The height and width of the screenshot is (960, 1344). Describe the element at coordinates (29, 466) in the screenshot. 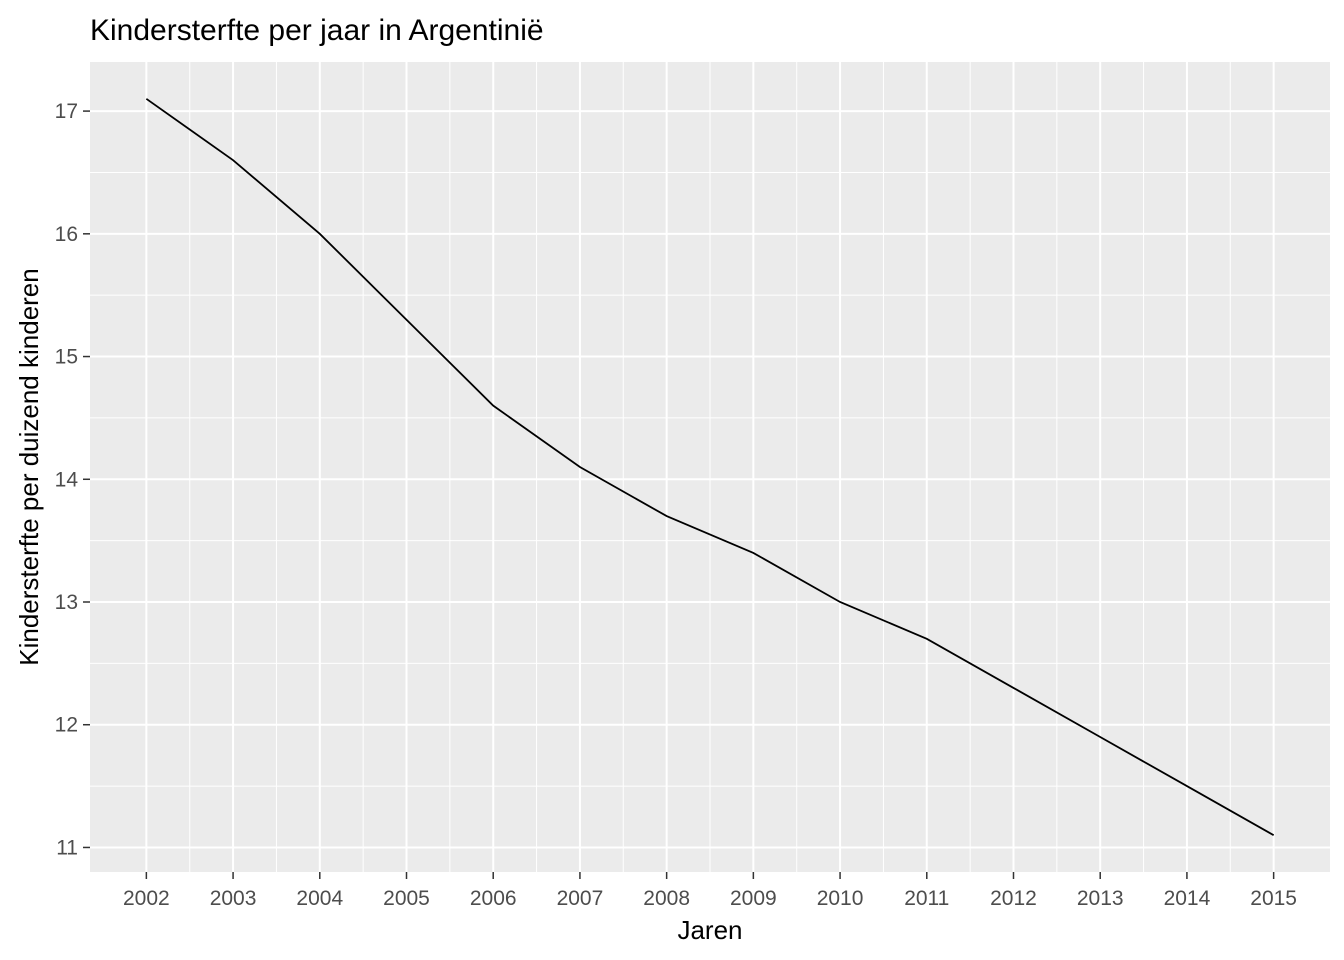

I see `y-axis-title: Kindersterfte per duizend kinderen` at that location.